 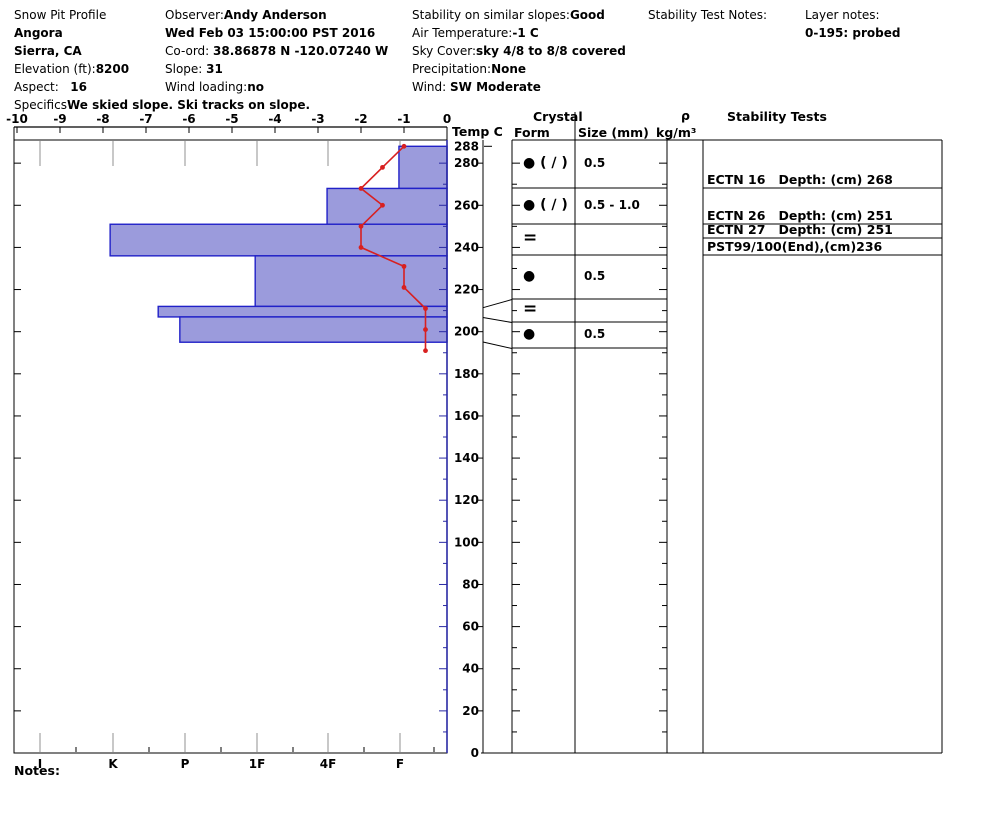 I want to click on layer-bar-1F, so click(x=351, y=281).